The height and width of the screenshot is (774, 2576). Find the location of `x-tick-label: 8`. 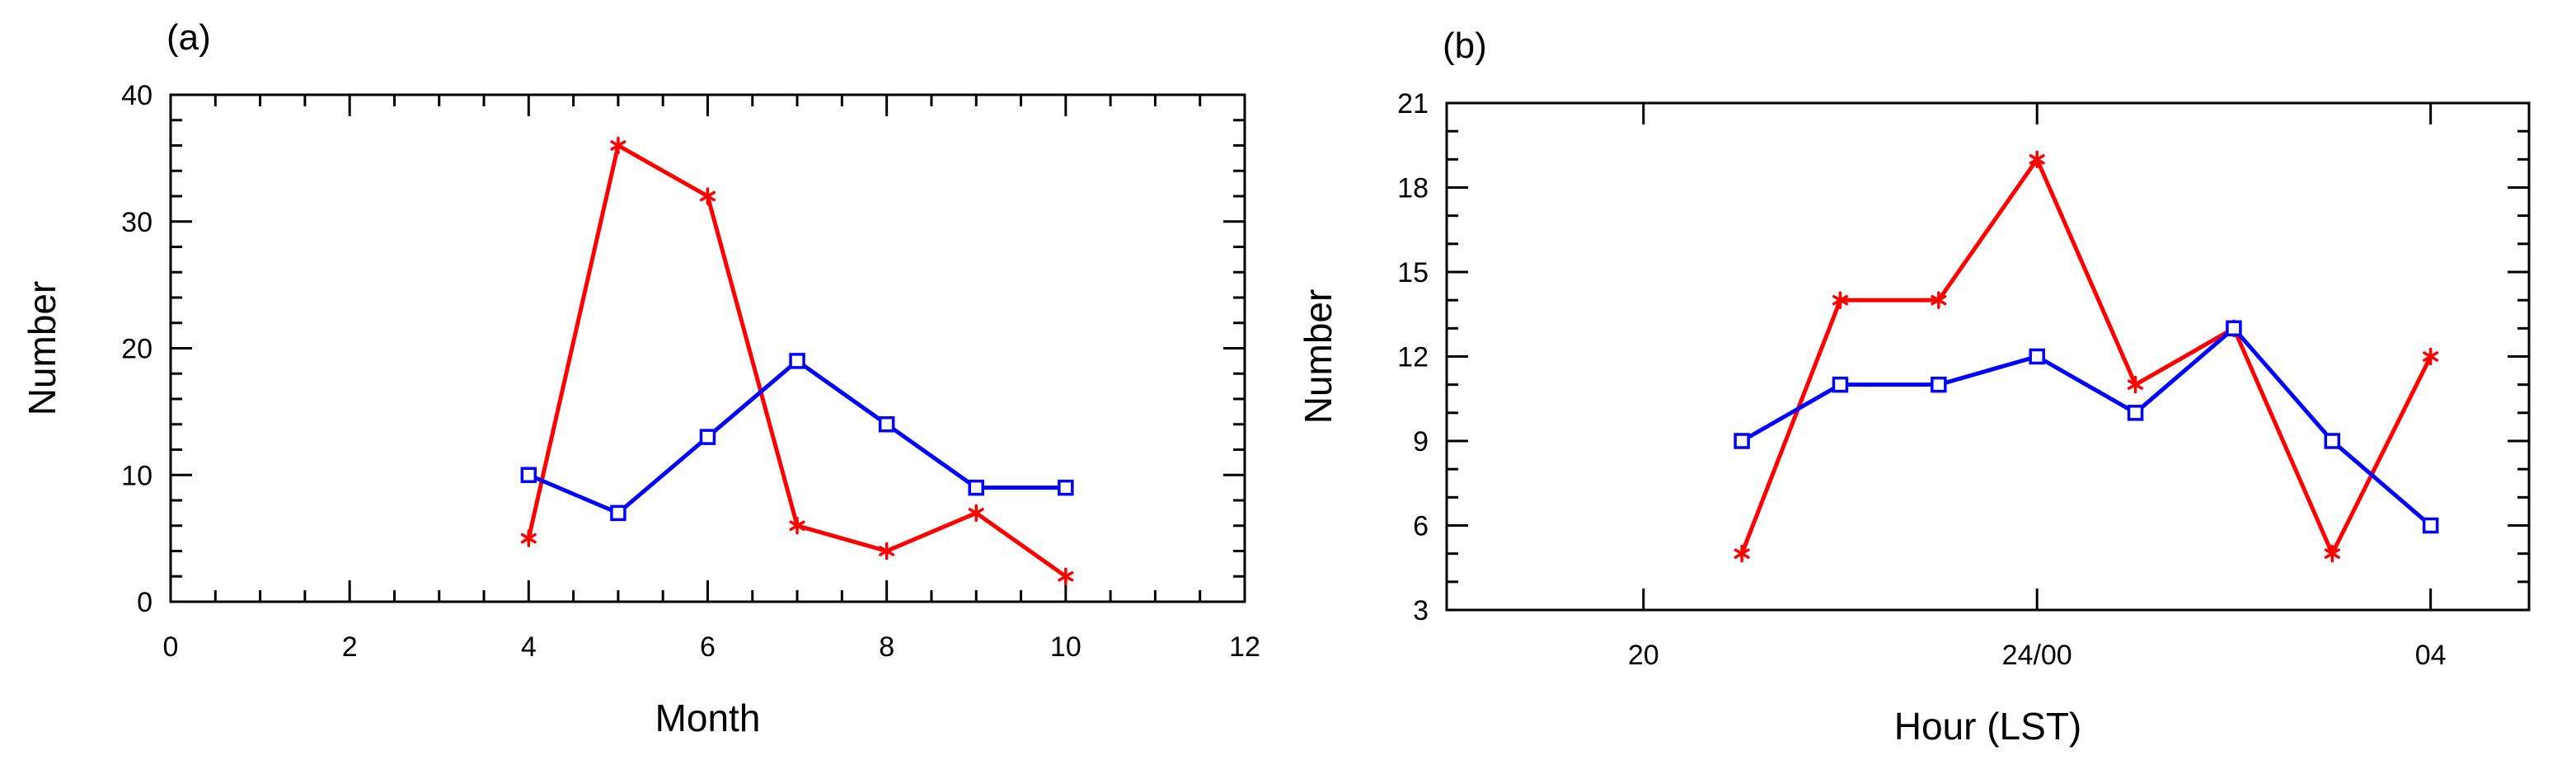

x-tick-label: 8 is located at coordinates (886, 647).